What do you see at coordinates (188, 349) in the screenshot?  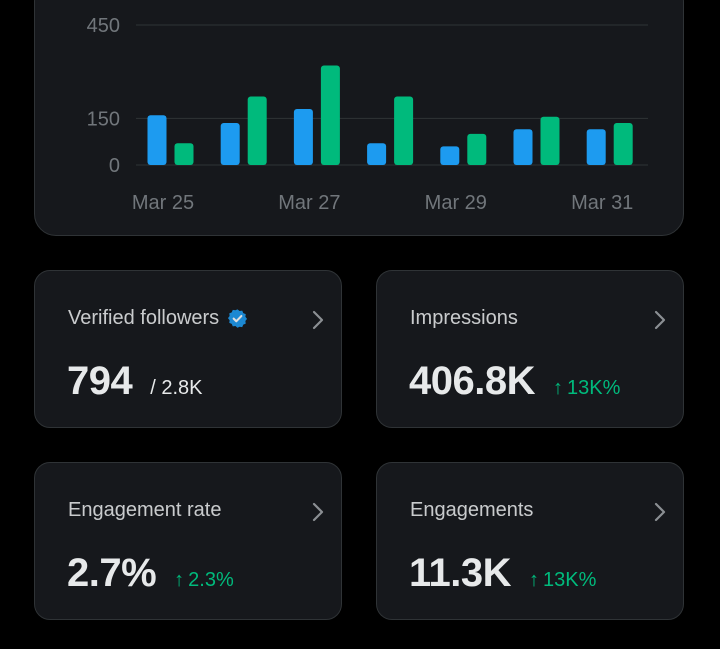 I see `verified-followers-card: Verified followers 794 / 2.8K` at bounding box center [188, 349].